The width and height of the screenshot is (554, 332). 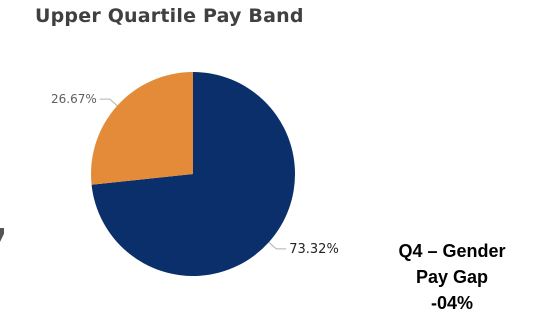 I want to click on note-line-2: Pay Gap, so click(x=452, y=277).